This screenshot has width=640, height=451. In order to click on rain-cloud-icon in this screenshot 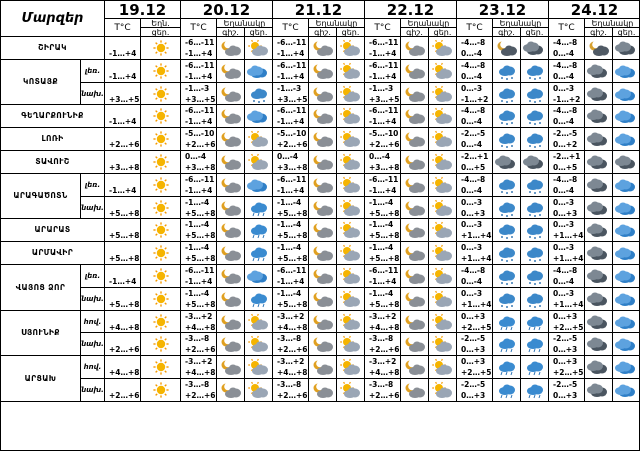, I will do `click(506, 345)`.